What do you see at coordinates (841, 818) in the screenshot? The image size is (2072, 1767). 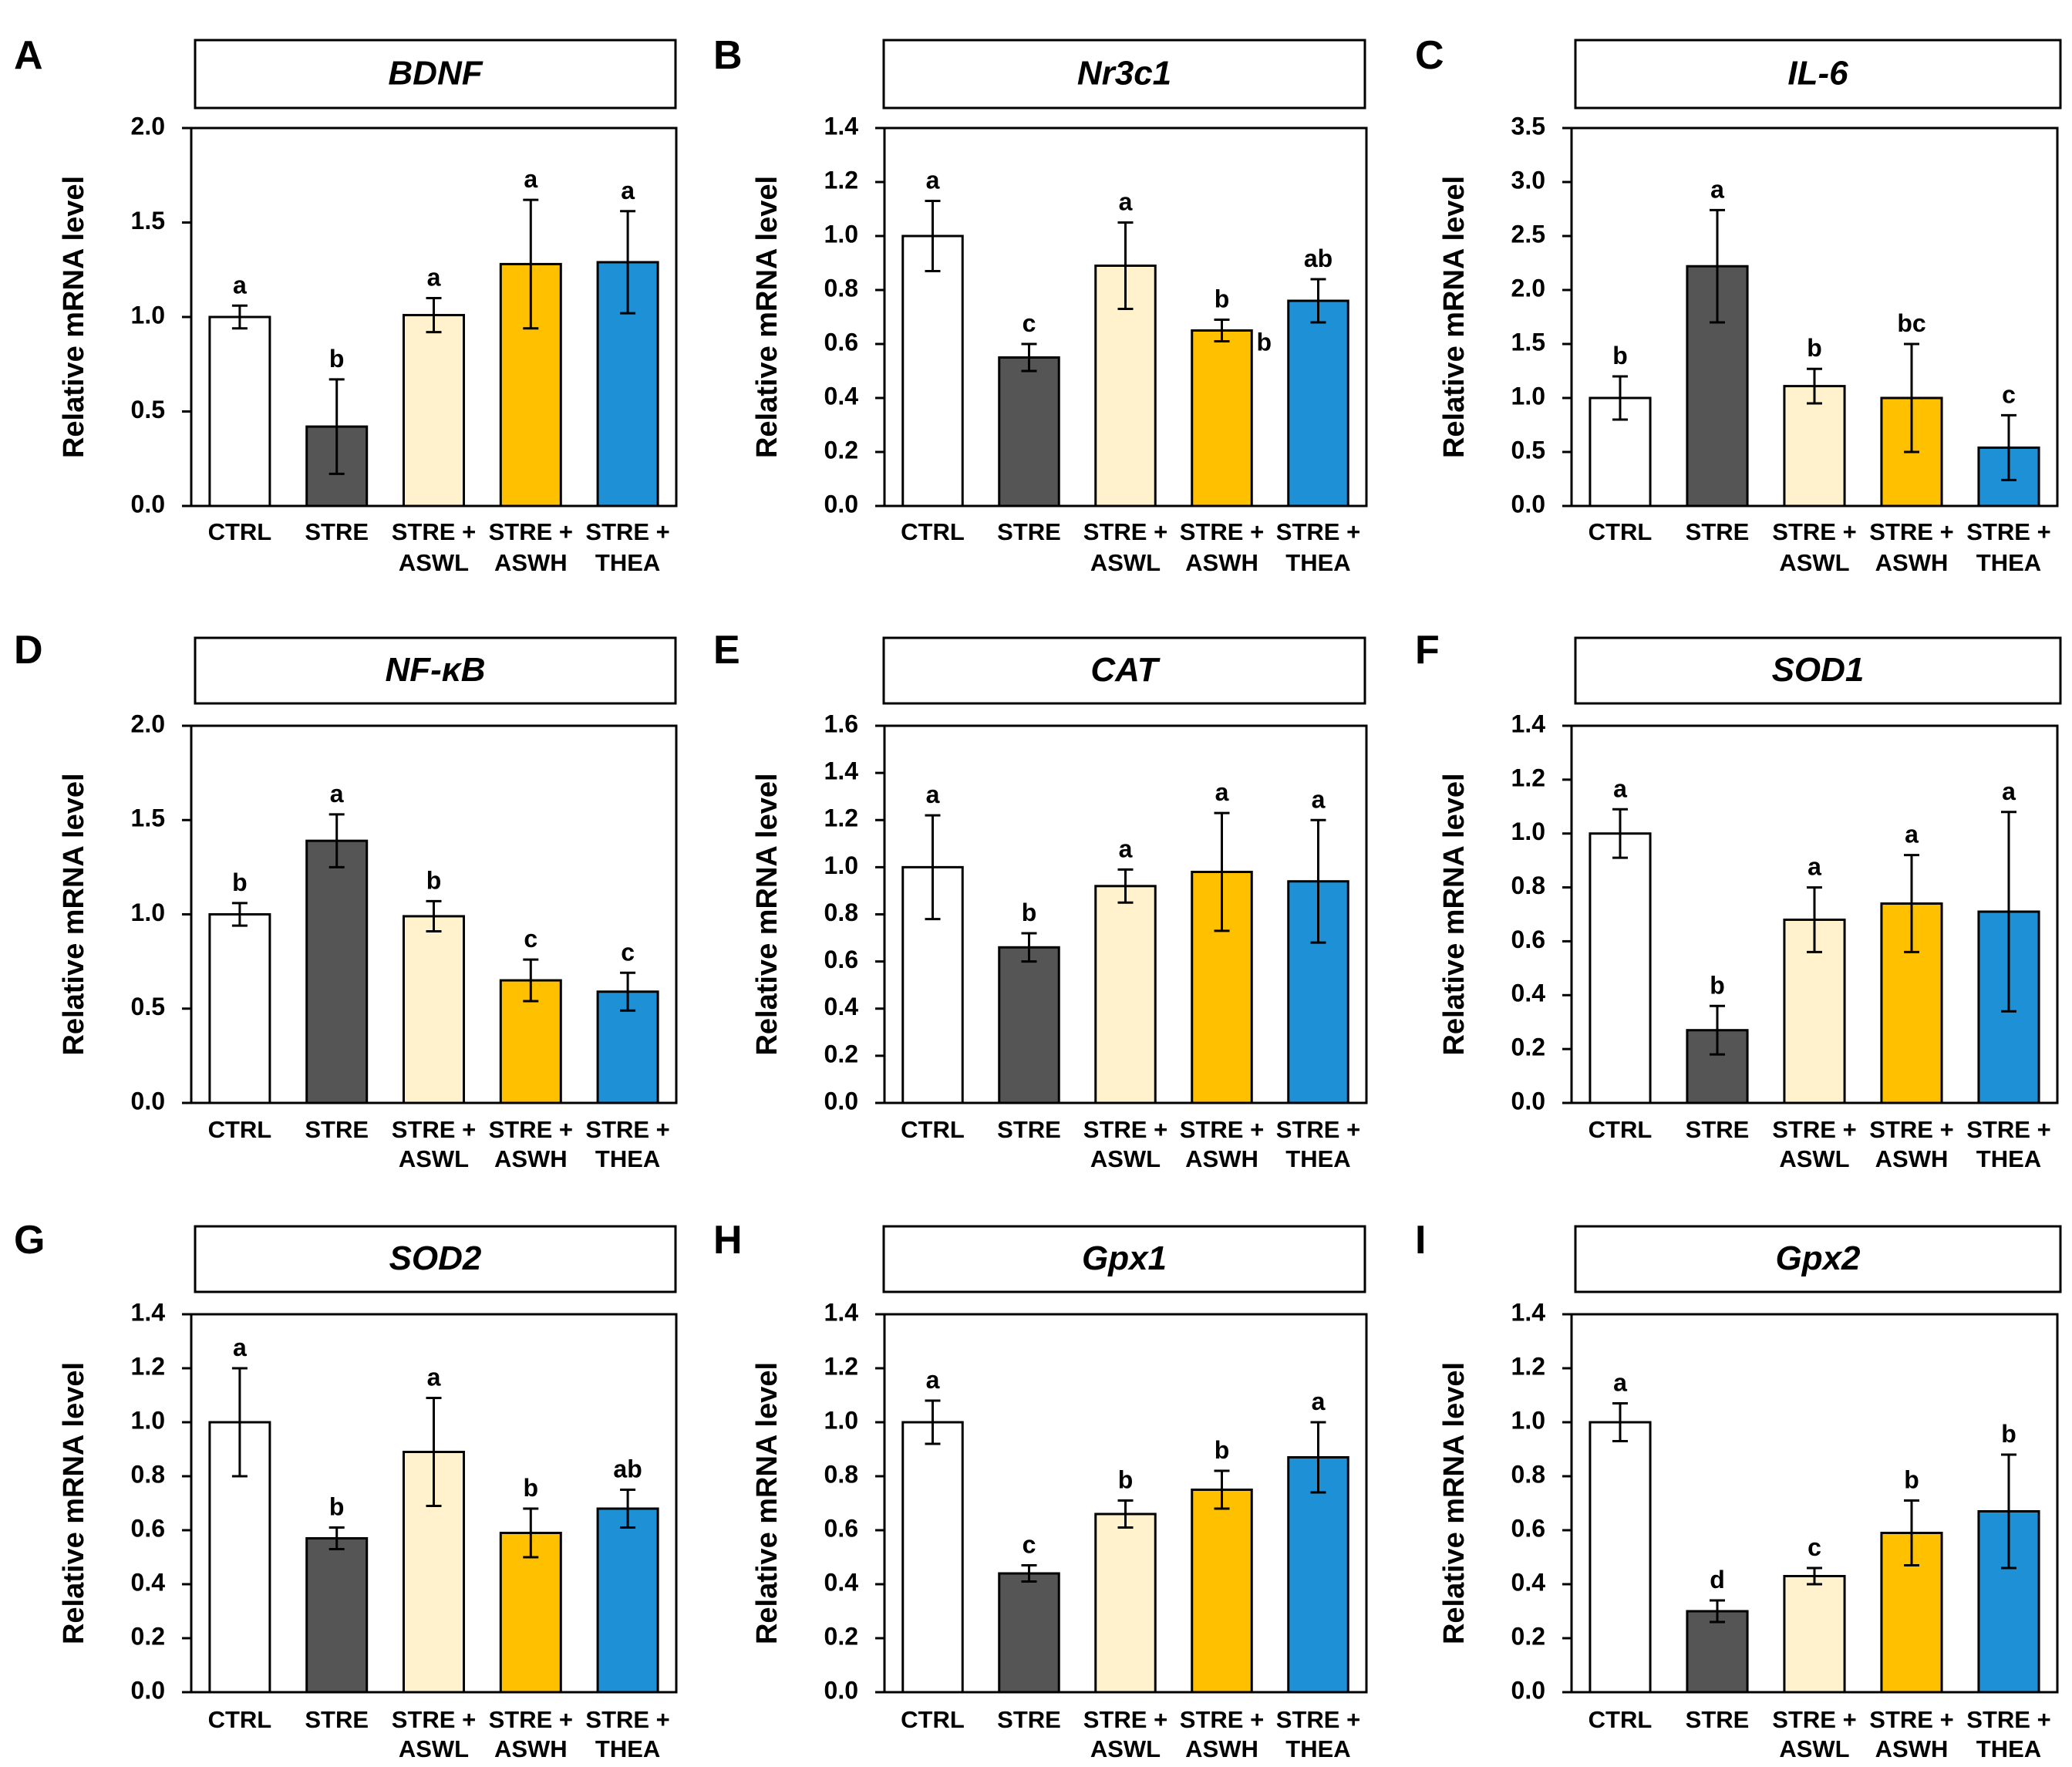 I see `y-tick-label: 1.2` at bounding box center [841, 818].